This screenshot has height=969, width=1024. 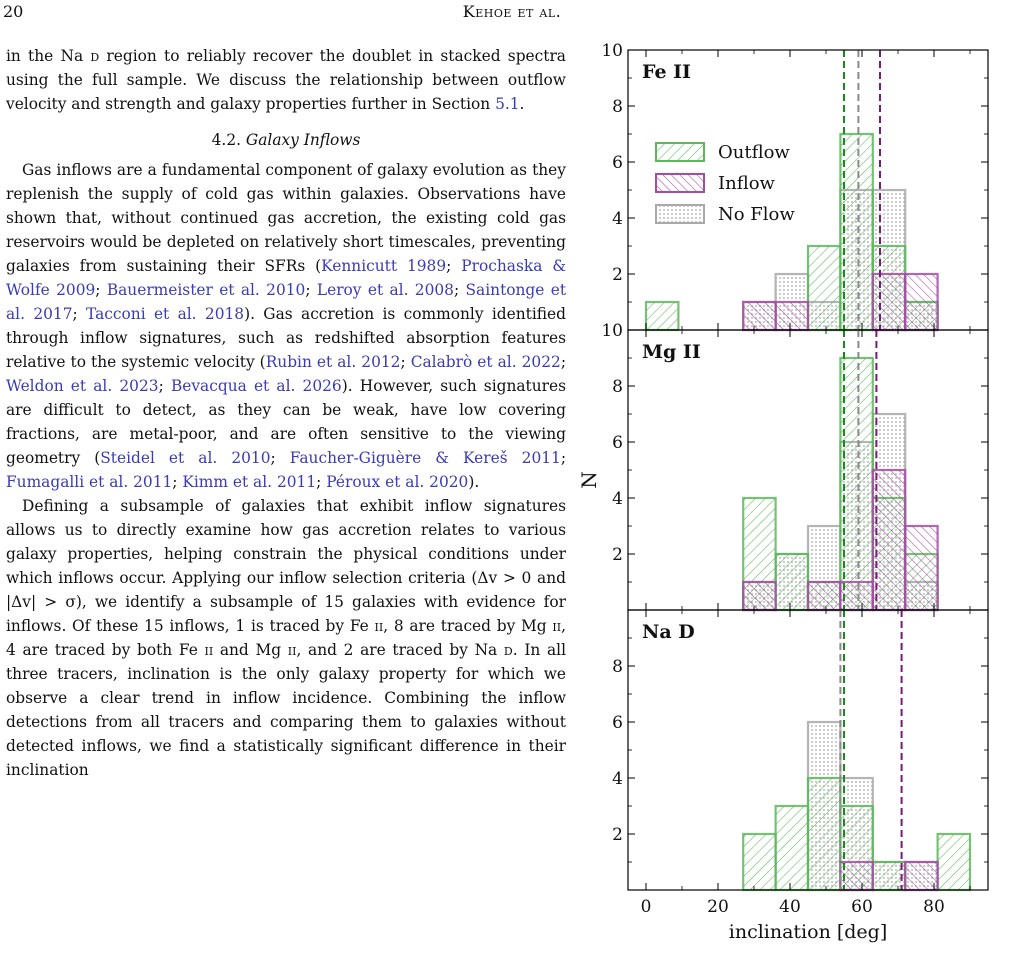 What do you see at coordinates (808, 932) in the screenshot?
I see `x-axis-label: inclination [deg]` at bounding box center [808, 932].